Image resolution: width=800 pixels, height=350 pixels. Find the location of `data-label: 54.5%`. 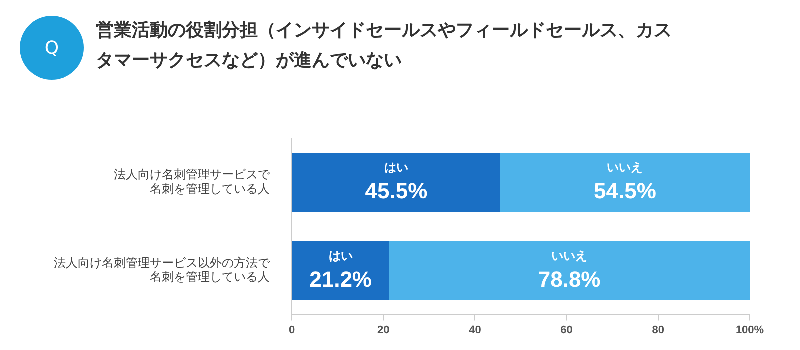

data-label: 54.5% is located at coordinates (625, 191).